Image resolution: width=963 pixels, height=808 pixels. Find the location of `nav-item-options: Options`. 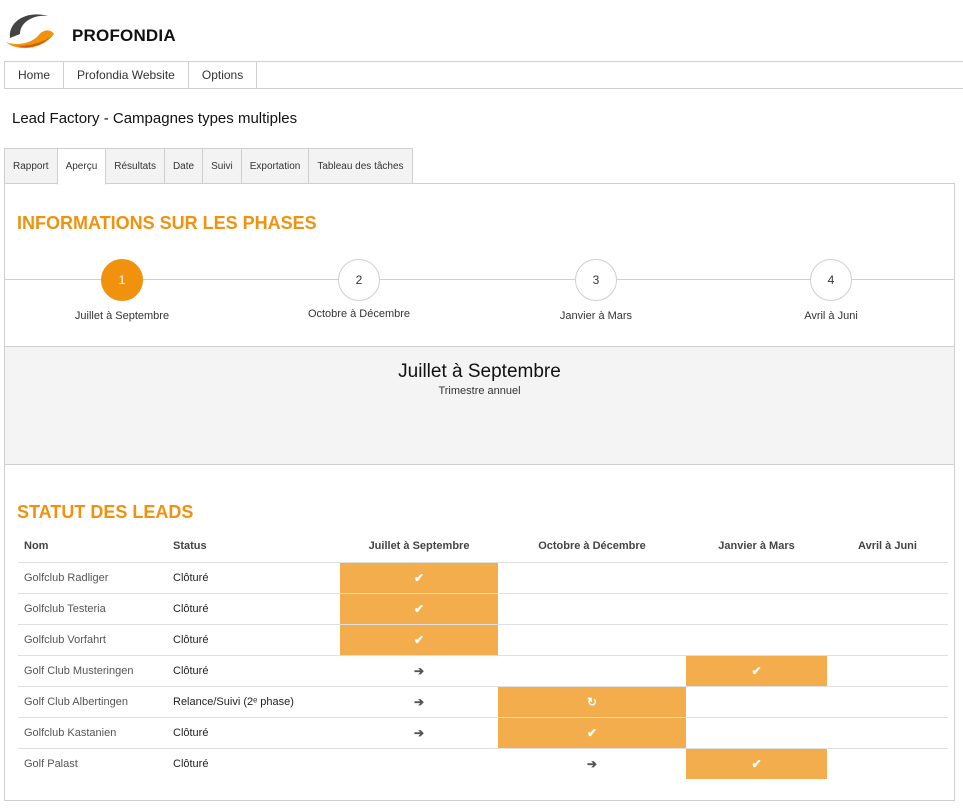

nav-item-options: Options is located at coordinates (222, 75).